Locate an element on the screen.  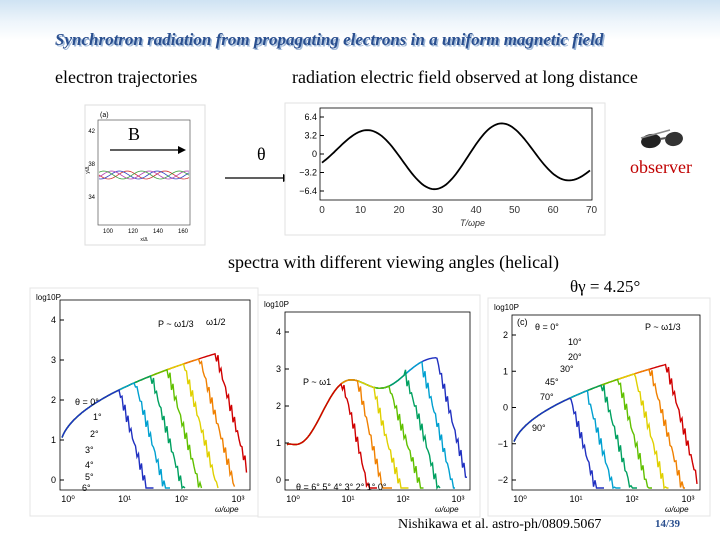
traj-y-label: y/Δ is located at coordinates (88, 170).